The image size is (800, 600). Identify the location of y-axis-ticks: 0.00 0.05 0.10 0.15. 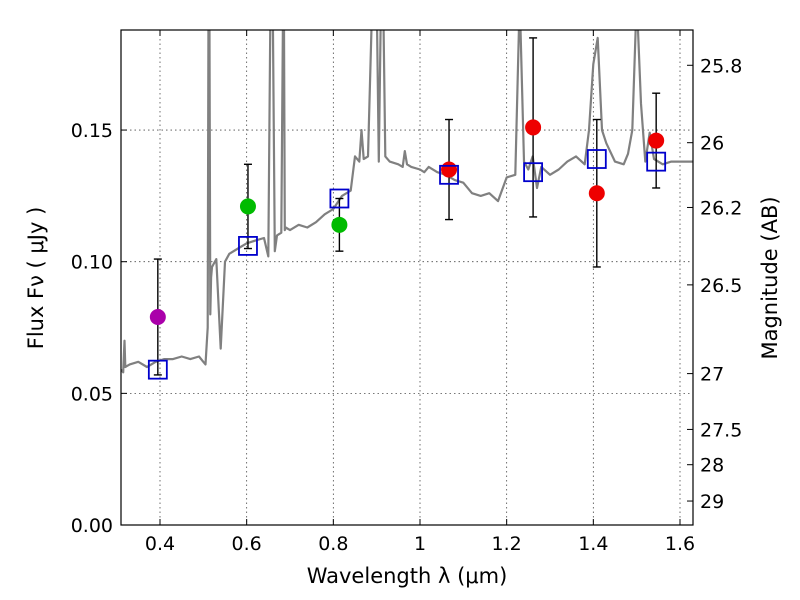
(99, 328).